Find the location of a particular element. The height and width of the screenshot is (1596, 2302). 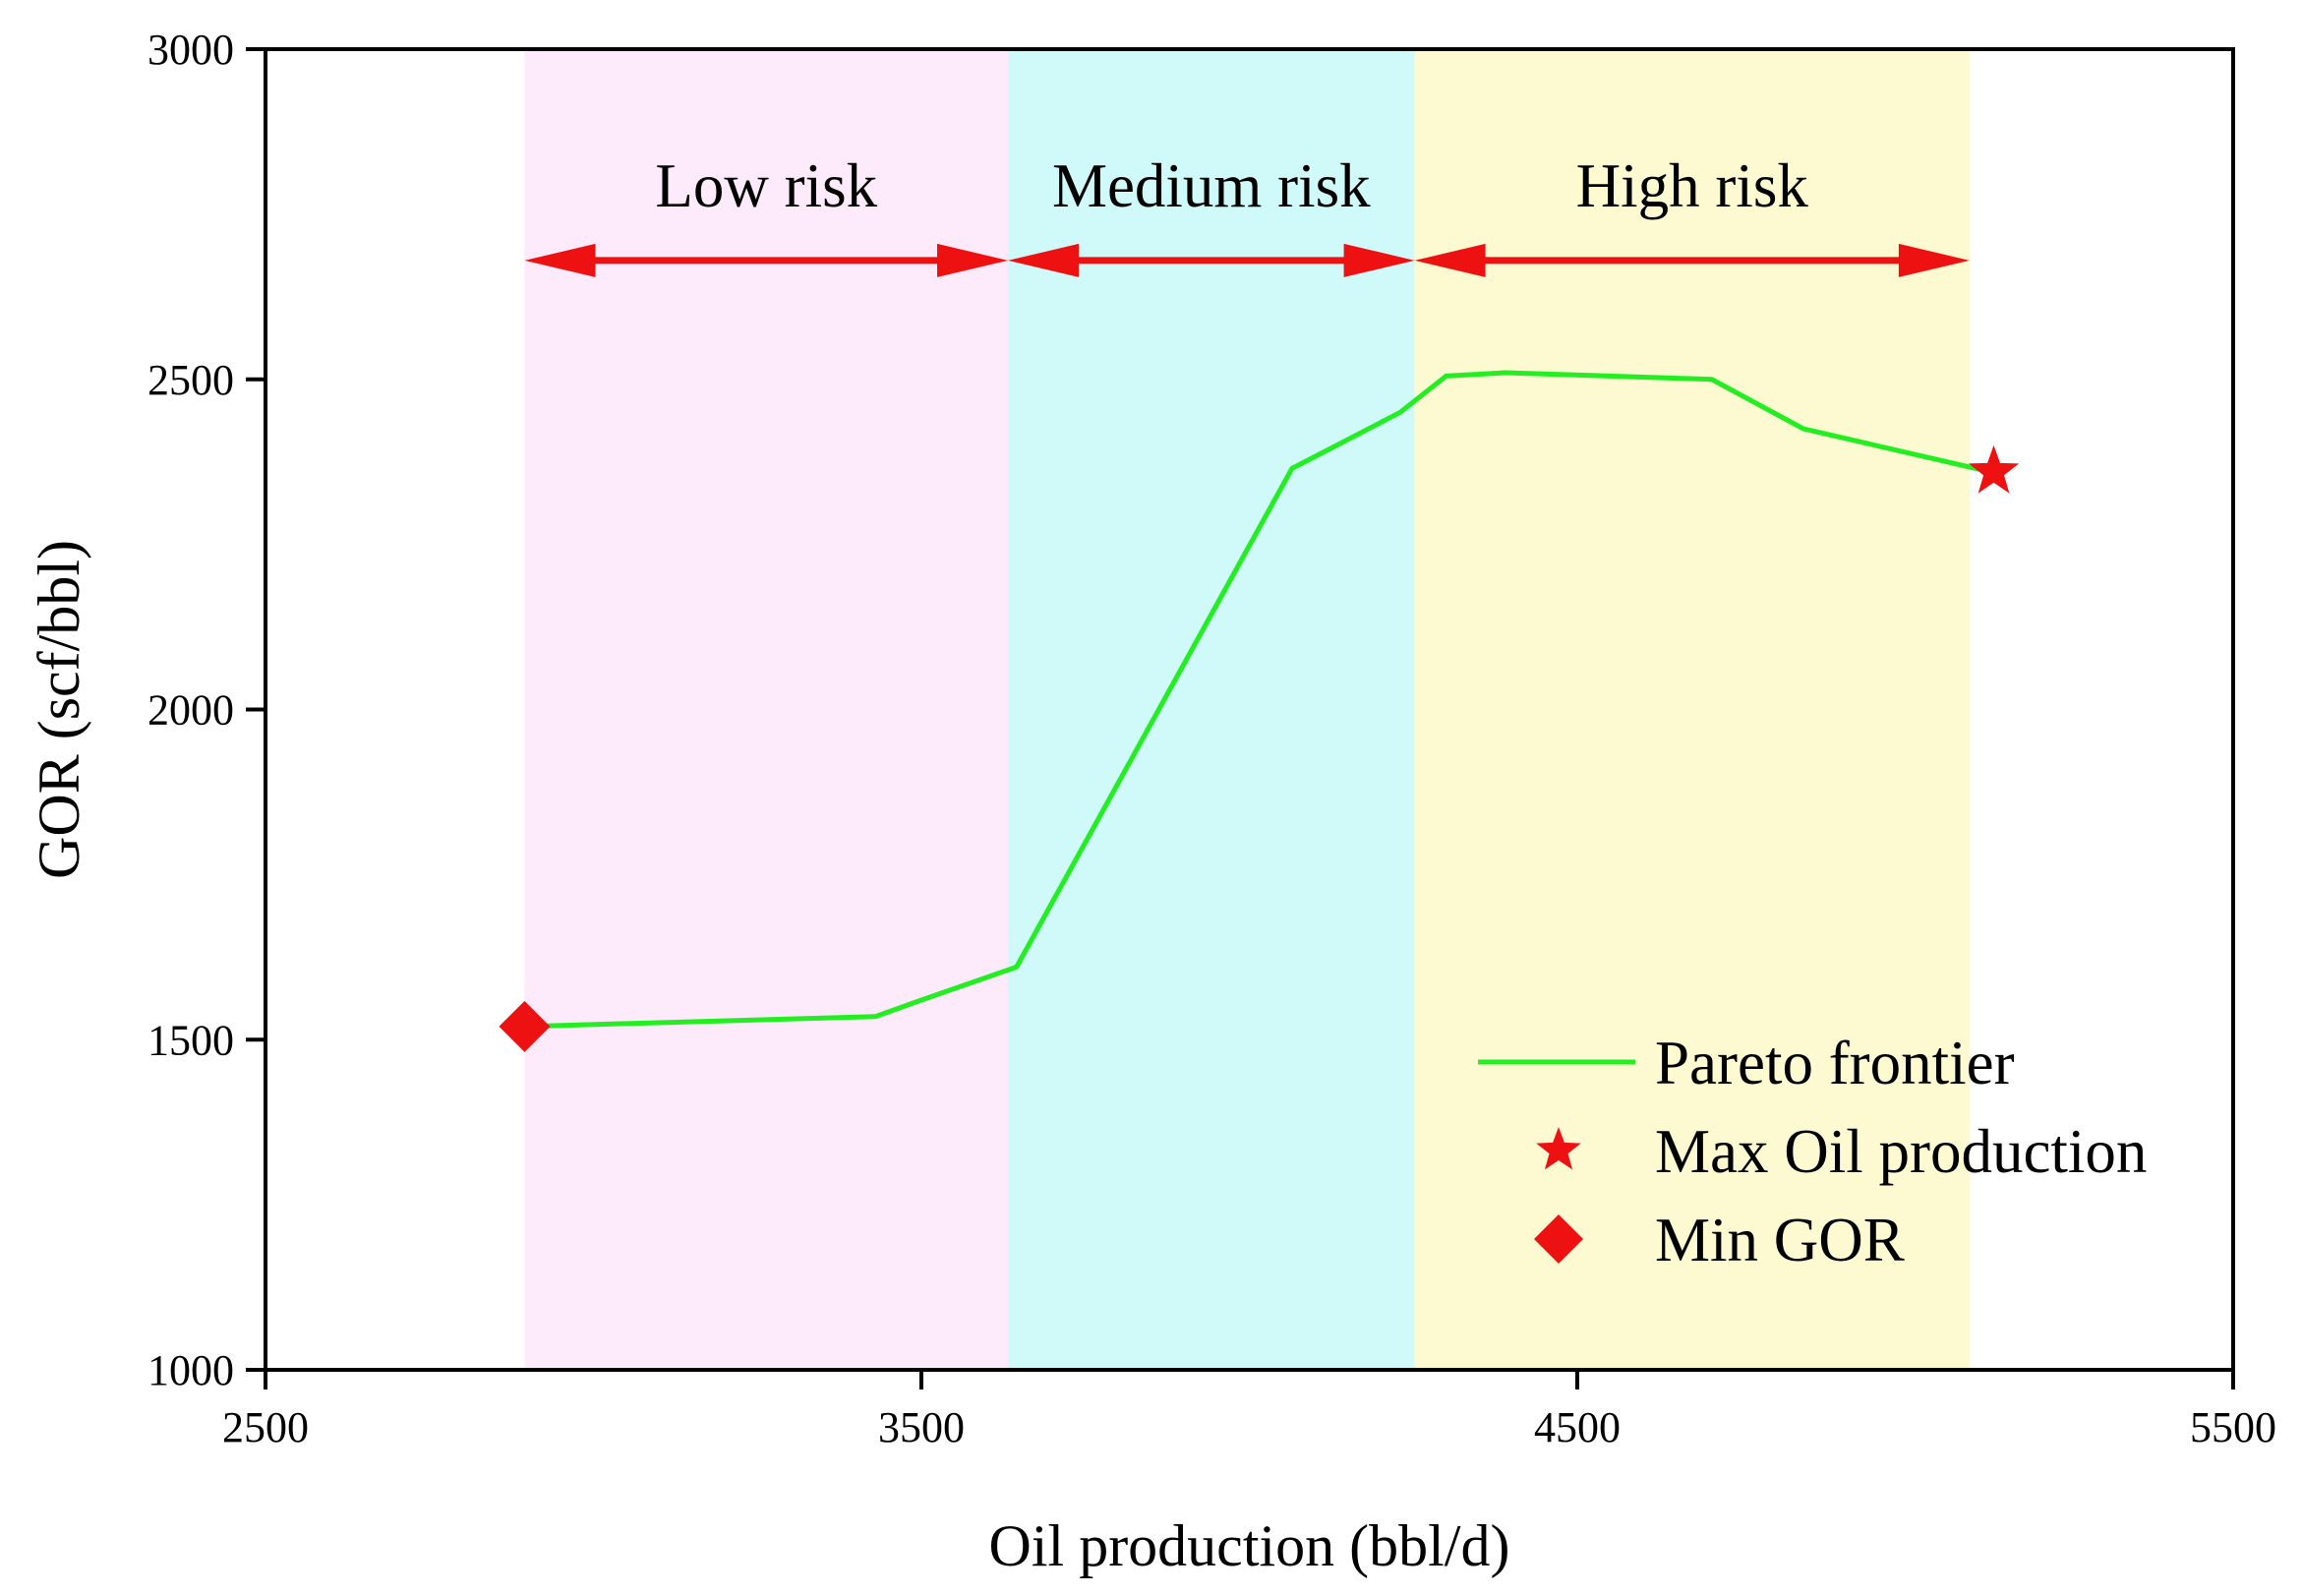

y-tick-label: 1000 is located at coordinates (191, 1370).